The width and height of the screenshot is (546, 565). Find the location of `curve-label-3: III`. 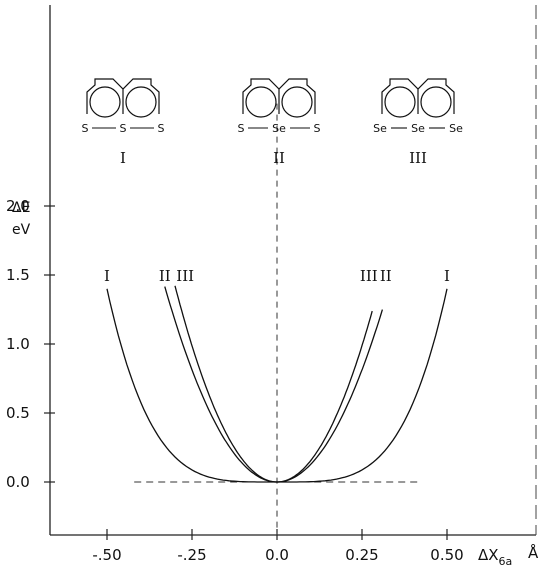

curve-label-3: III is located at coordinates (369, 276).